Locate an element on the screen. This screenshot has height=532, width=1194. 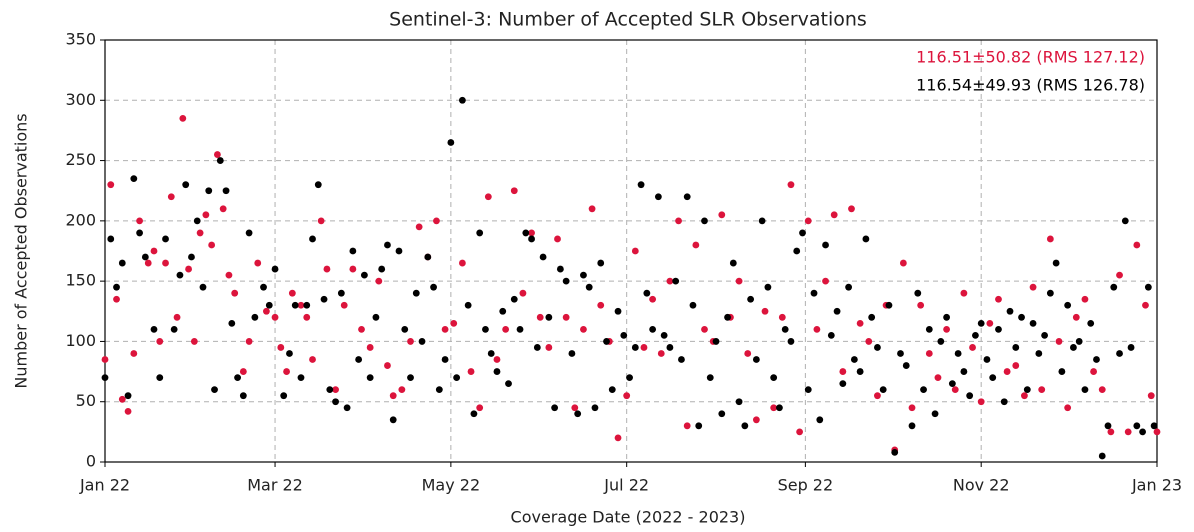
y-tick-label: 250 is located at coordinates (80, 159).